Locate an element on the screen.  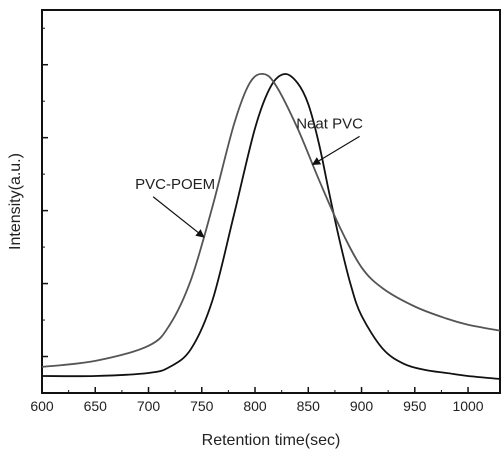
annotation-label-pvc-poem: PVC-POEM is located at coordinates (175, 184).